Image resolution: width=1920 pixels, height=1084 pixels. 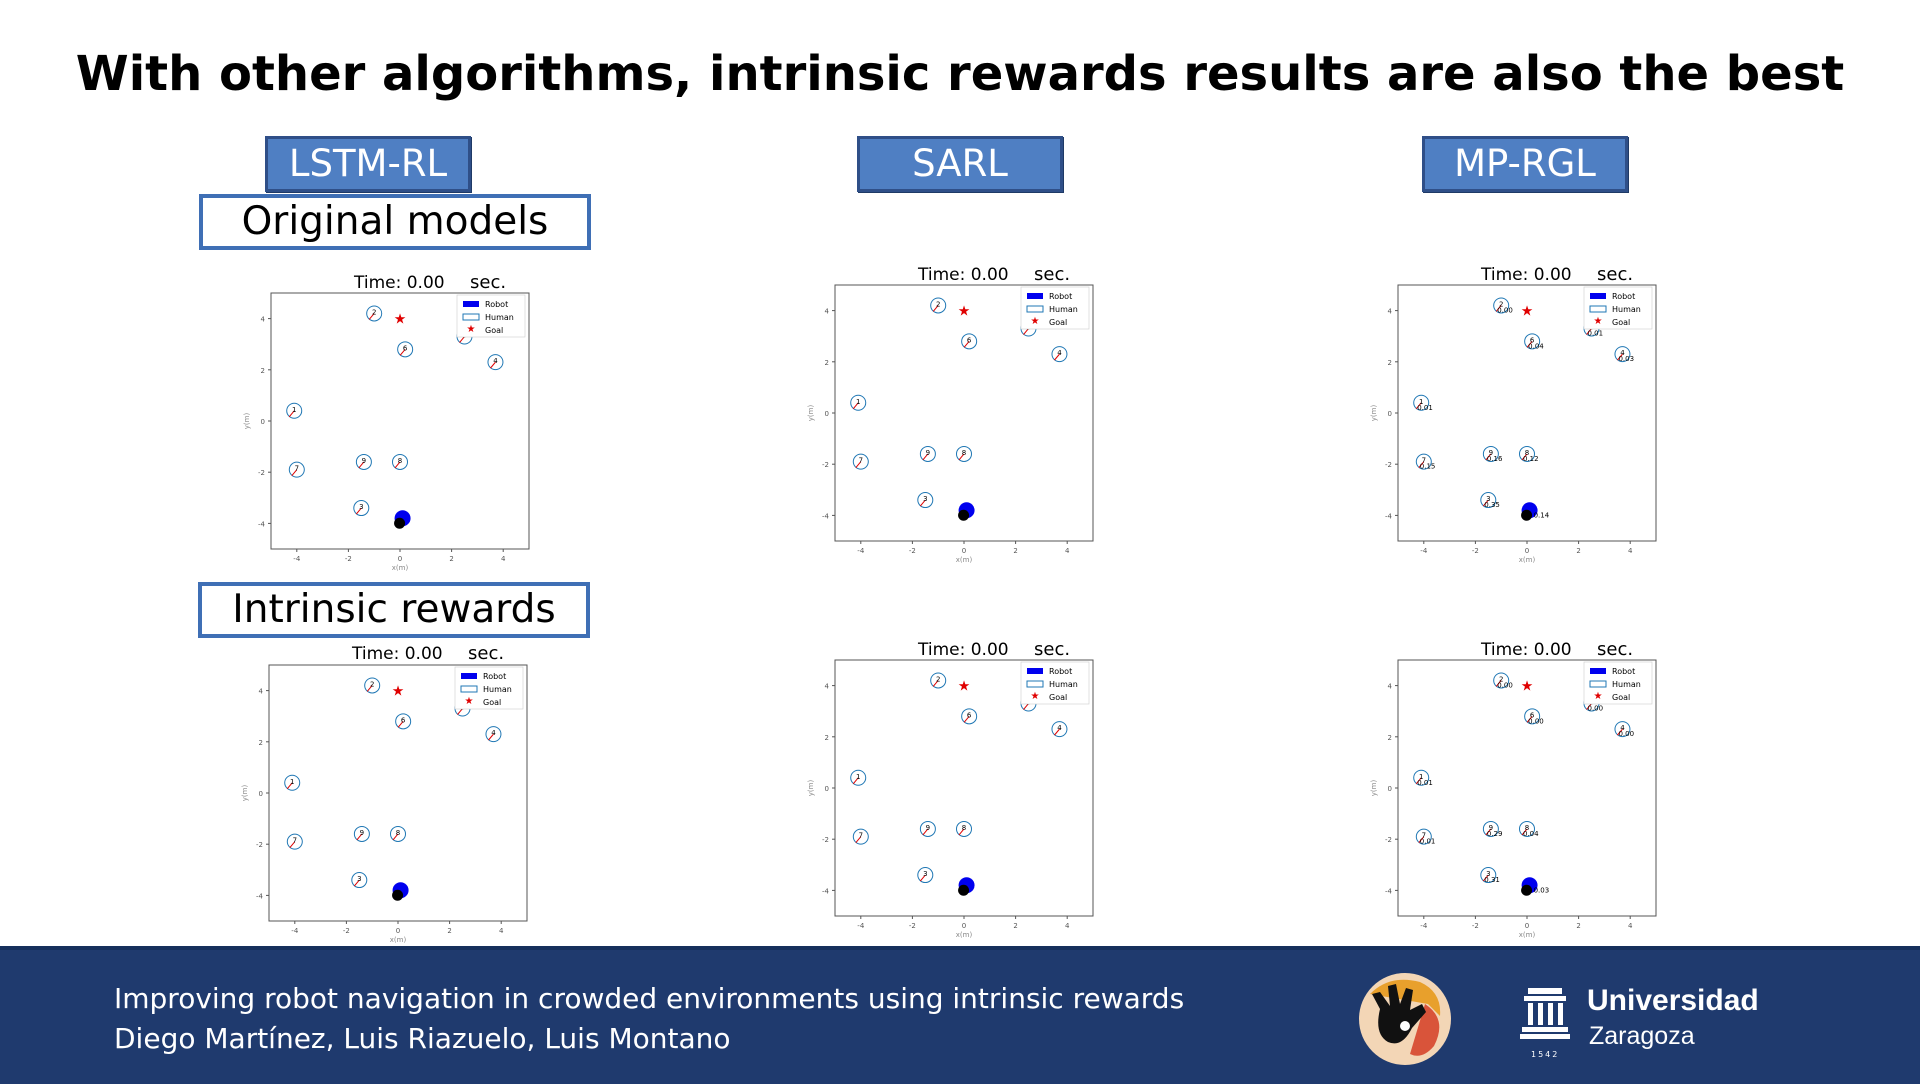 I want to click on time-value: Time: 0.00, so click(x=1529, y=650).